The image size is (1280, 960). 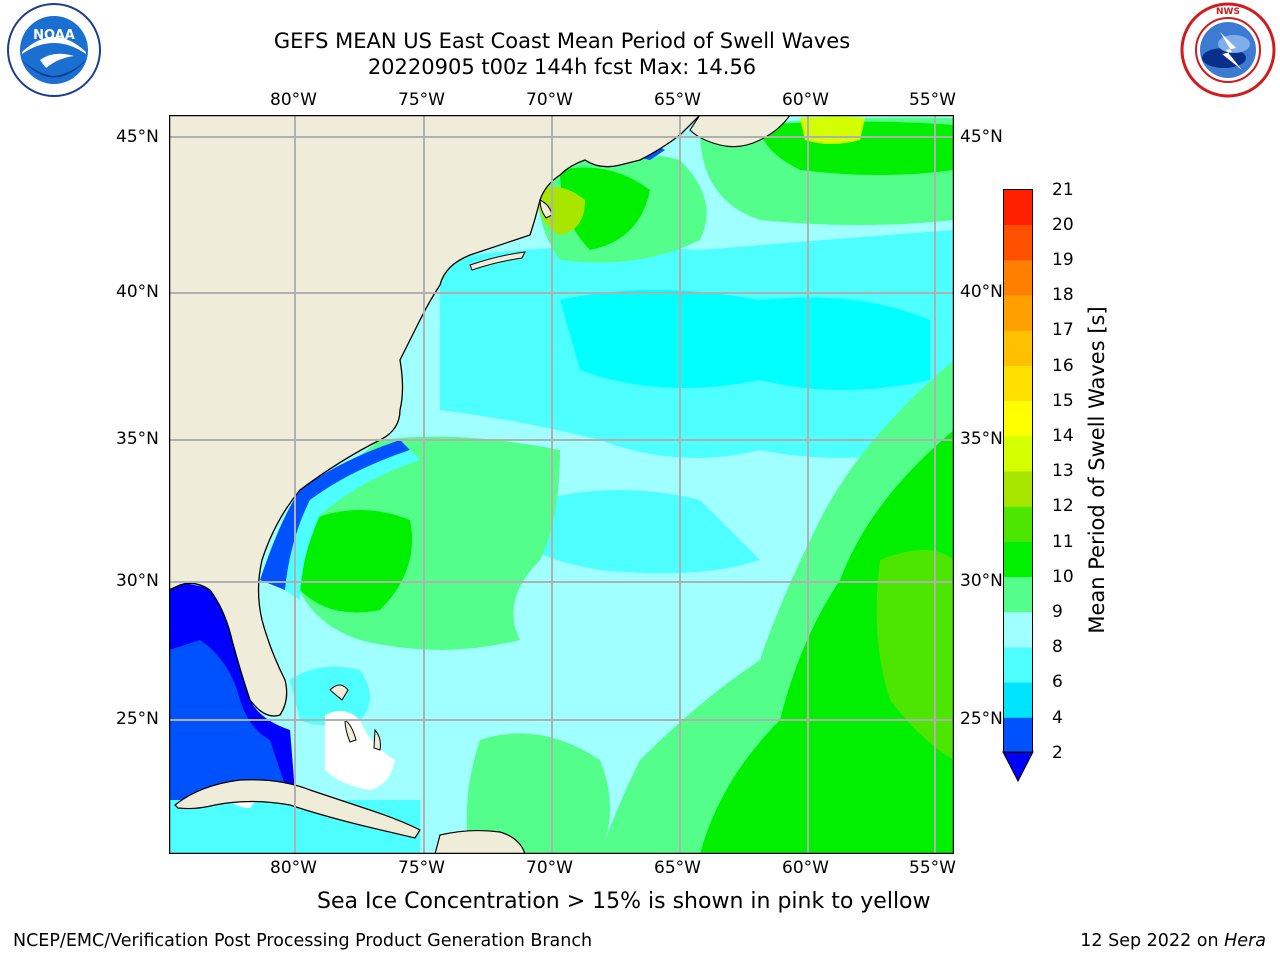 What do you see at coordinates (421, 100) in the screenshot?
I see `lon-label-top-75w: 75°W` at bounding box center [421, 100].